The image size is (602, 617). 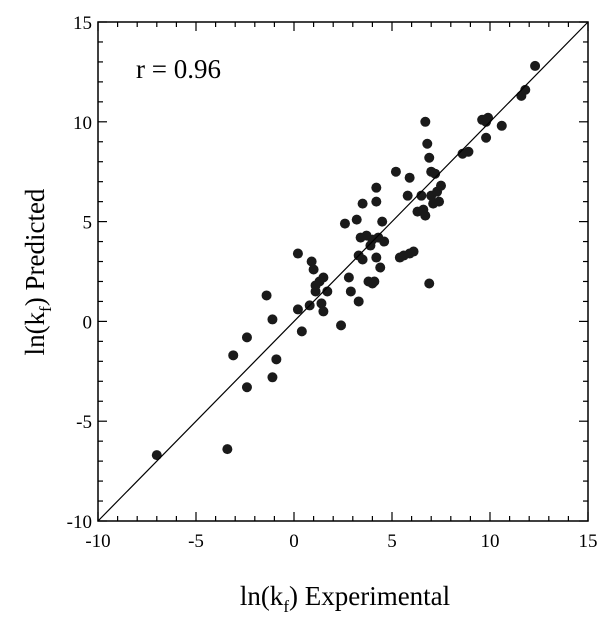 I want to click on y-tick-label: -10, so click(x=79, y=522).